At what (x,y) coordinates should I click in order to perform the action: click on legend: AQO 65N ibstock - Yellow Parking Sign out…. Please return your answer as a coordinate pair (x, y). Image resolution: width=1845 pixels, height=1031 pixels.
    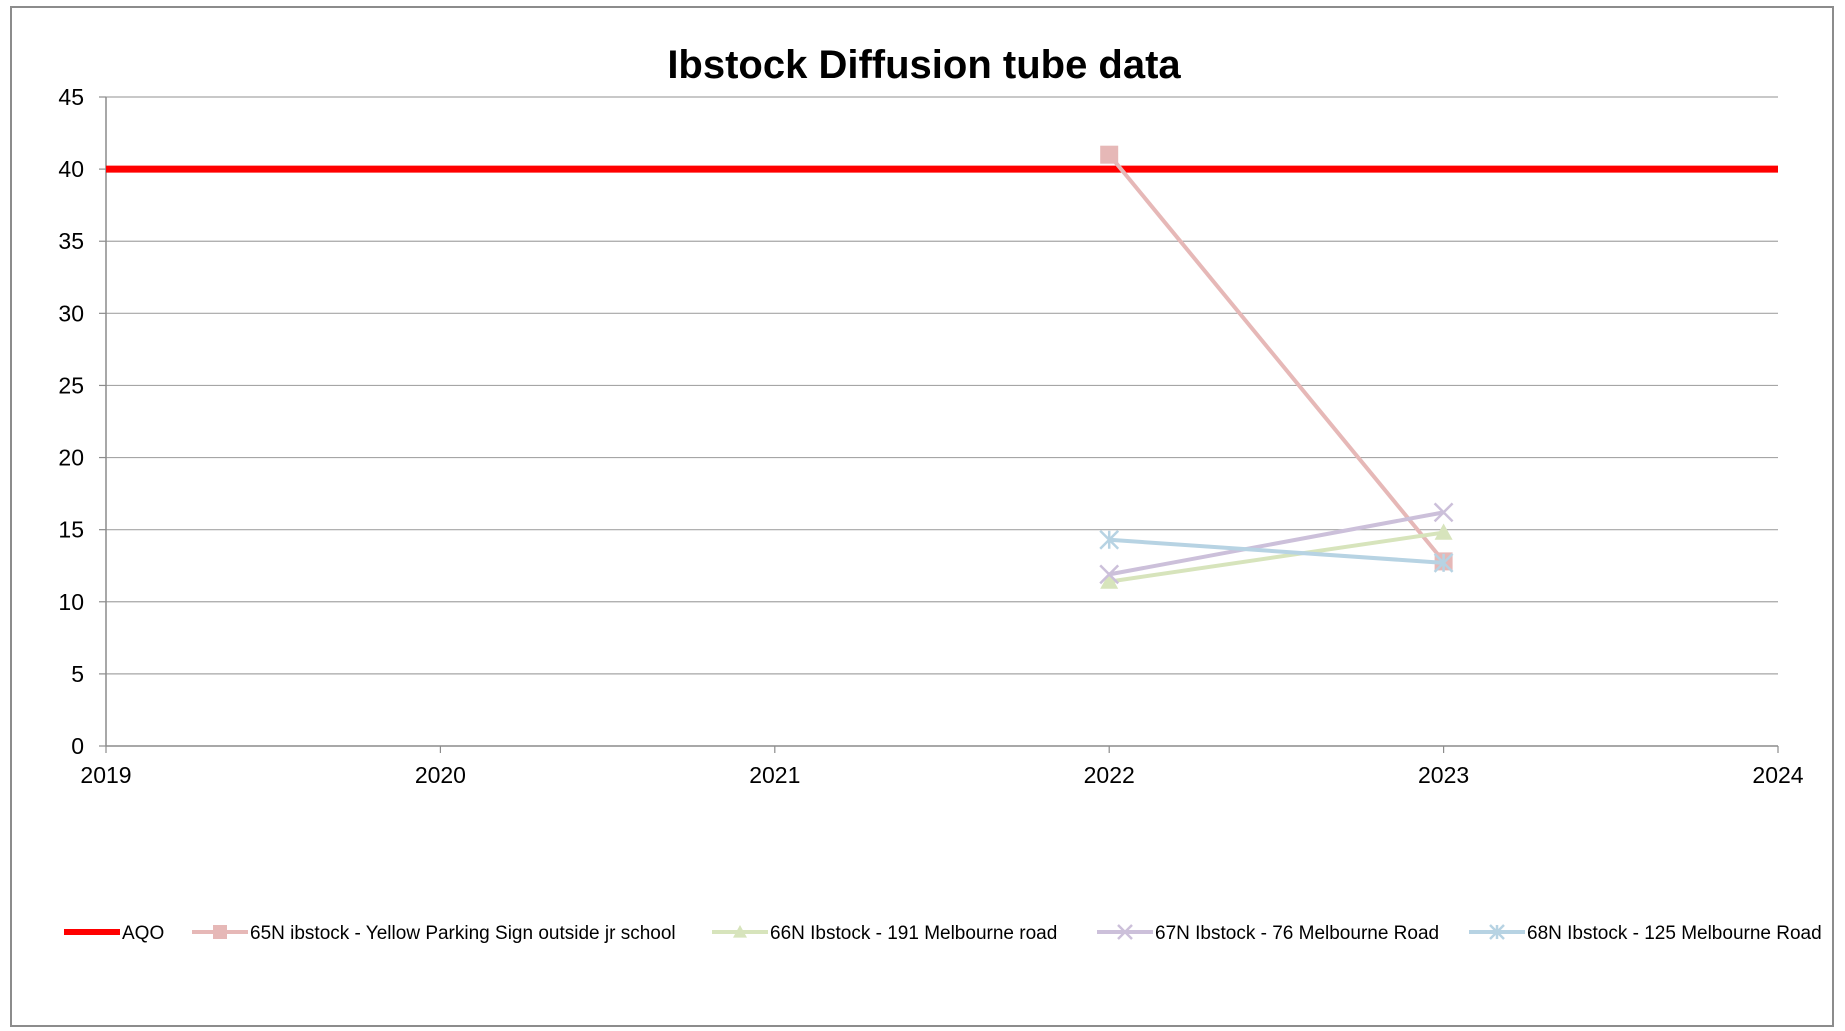
    Looking at the image, I should click on (943, 933).